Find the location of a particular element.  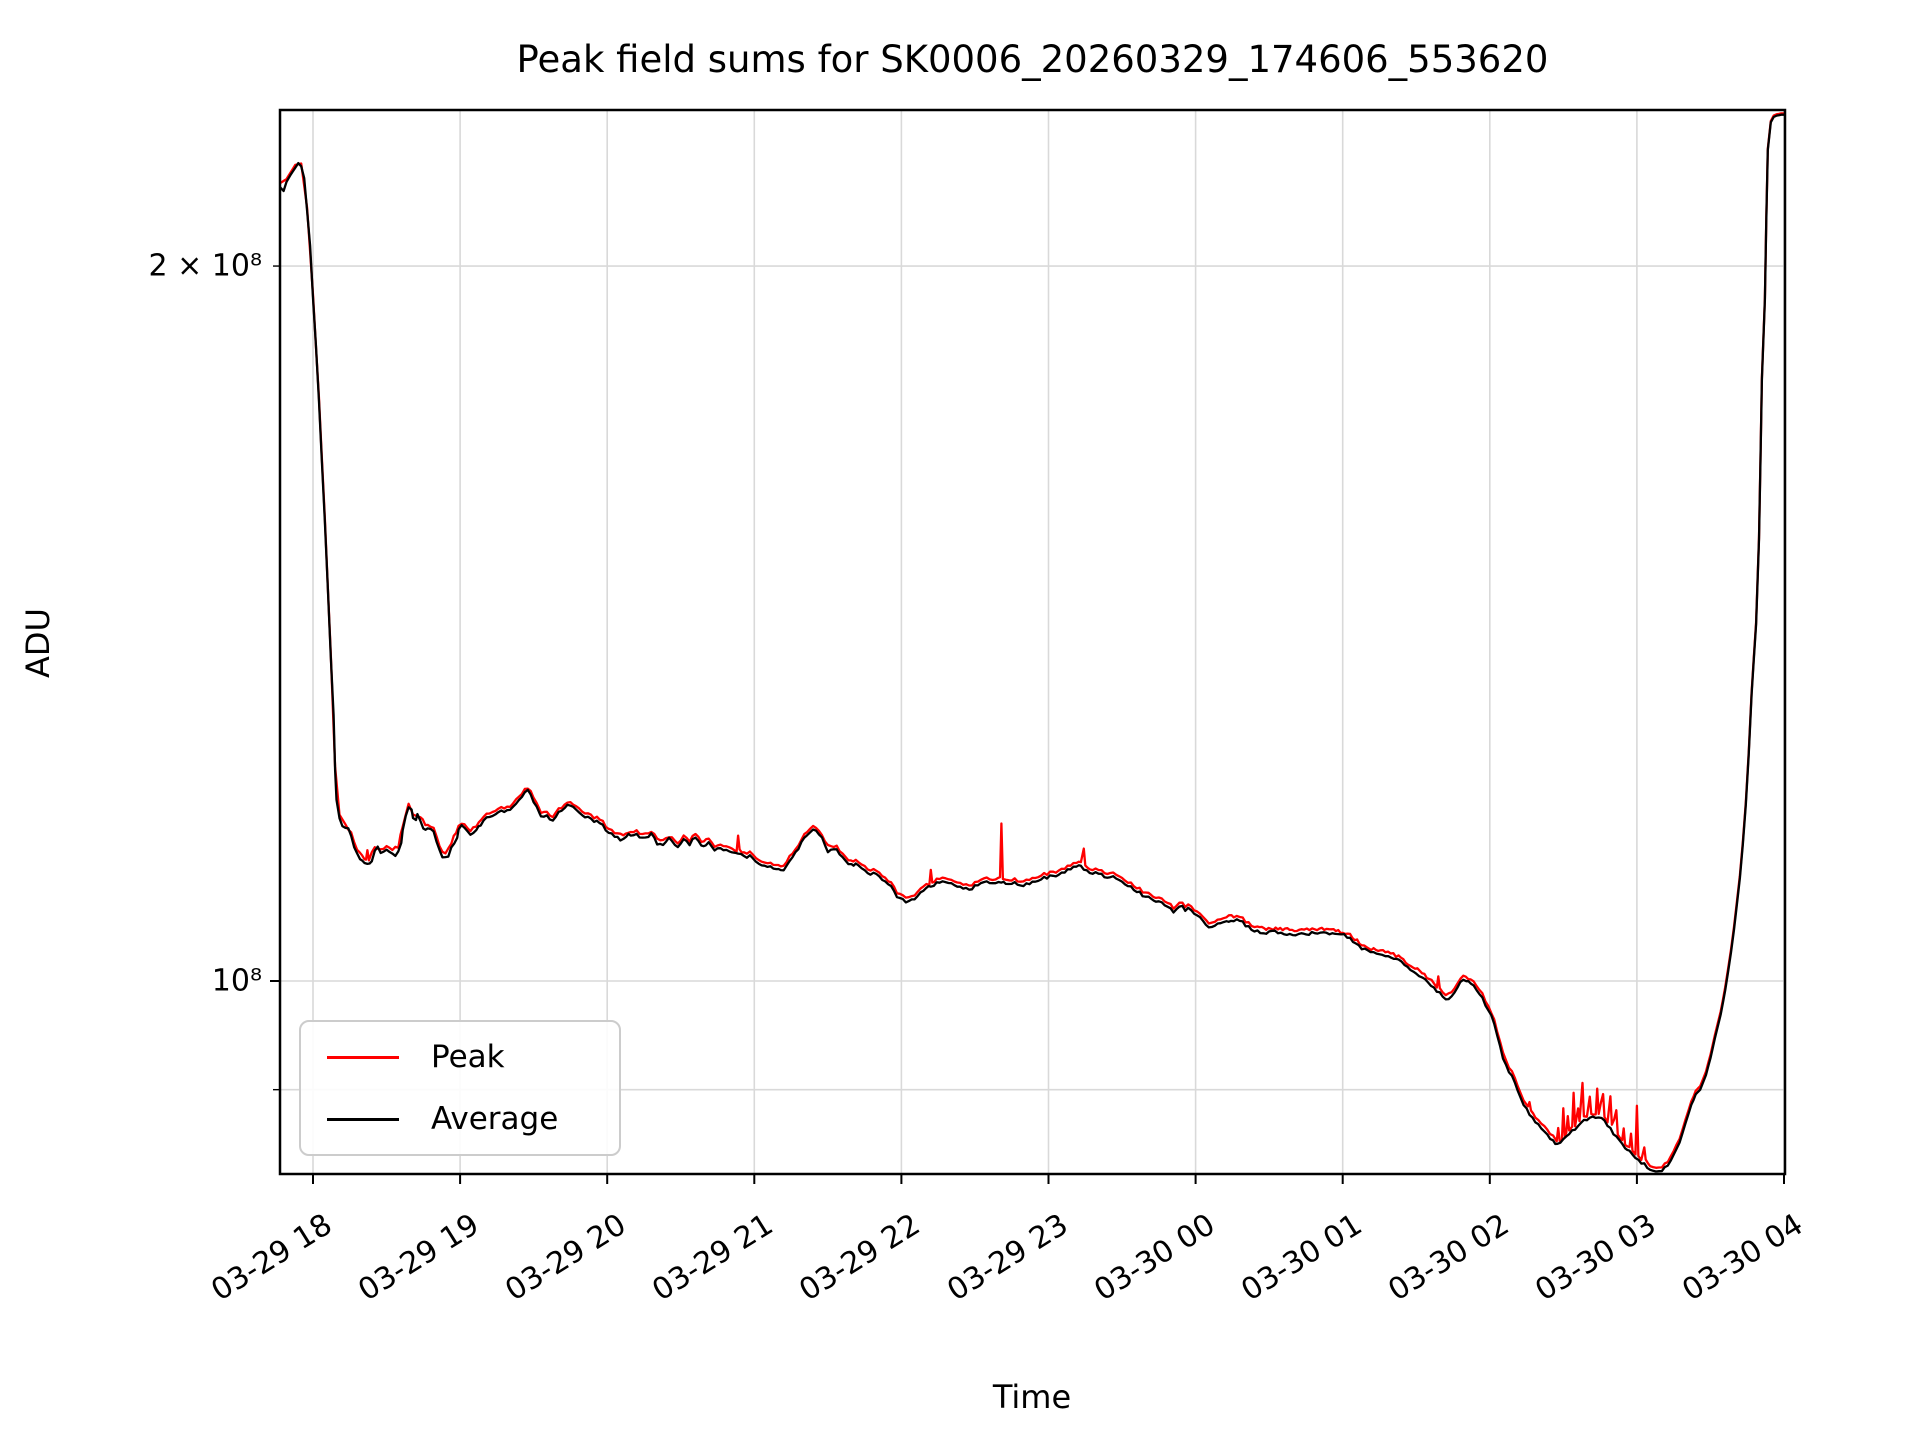

legend-box: Peak Average is located at coordinates (460, 1088).